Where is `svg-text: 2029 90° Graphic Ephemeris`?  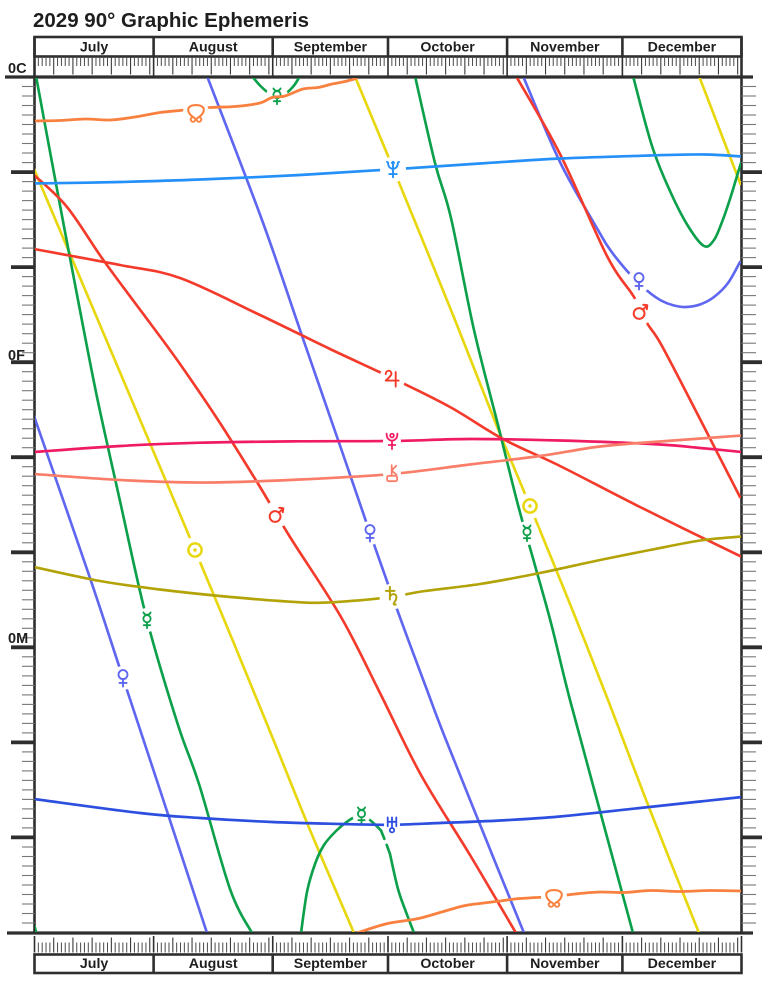 svg-text: 2029 90° Graphic Ephemeris is located at coordinates (171, 20).